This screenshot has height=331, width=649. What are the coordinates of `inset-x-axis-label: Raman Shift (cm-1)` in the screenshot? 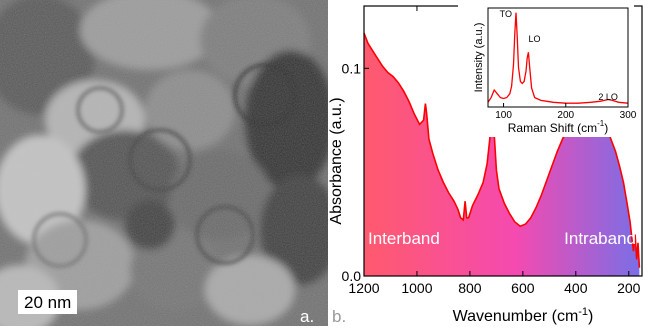 It's located at (558, 127).